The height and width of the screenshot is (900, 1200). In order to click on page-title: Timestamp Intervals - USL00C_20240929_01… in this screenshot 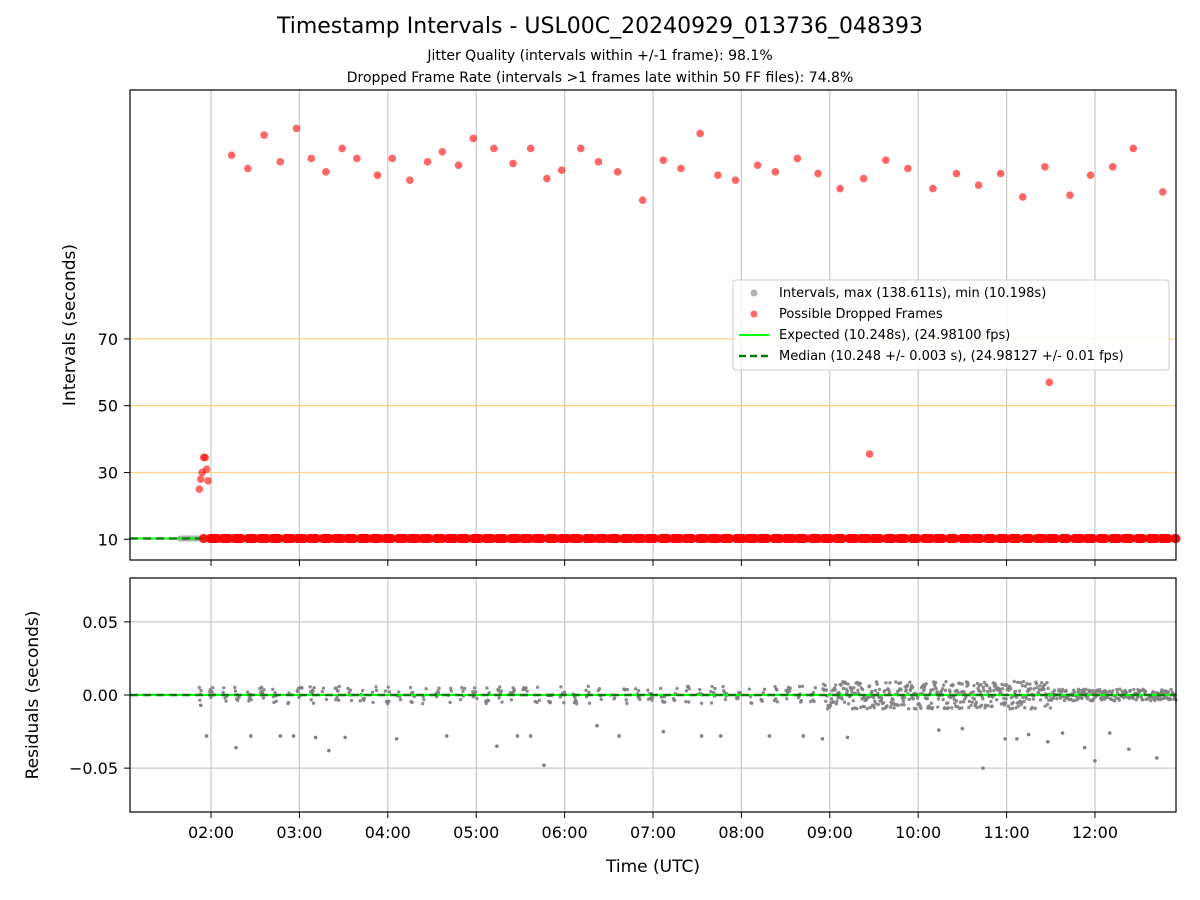, I will do `click(600, 26)`.